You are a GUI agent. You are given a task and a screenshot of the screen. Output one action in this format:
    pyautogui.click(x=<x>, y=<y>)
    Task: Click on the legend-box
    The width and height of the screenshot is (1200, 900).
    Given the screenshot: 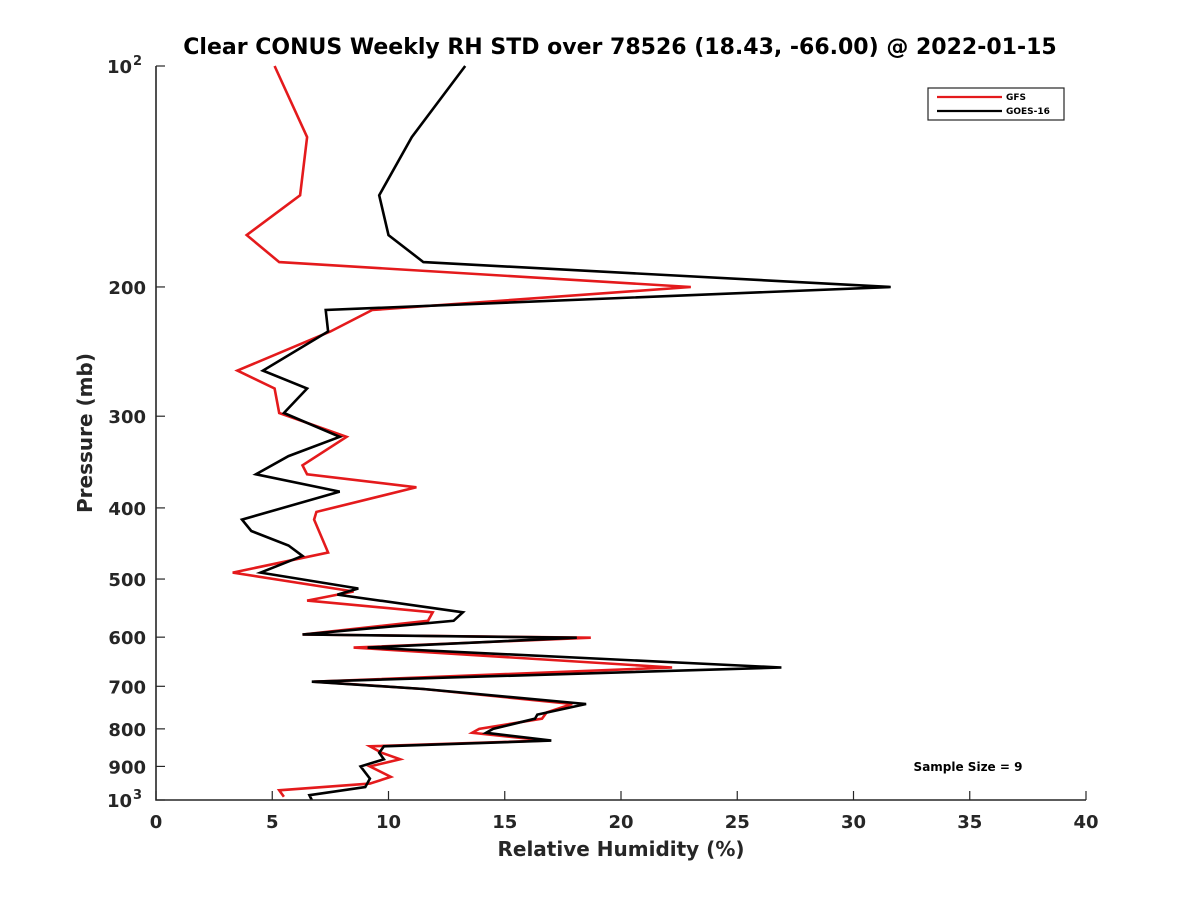 What is the action you would take?
    pyautogui.click(x=996, y=104)
    